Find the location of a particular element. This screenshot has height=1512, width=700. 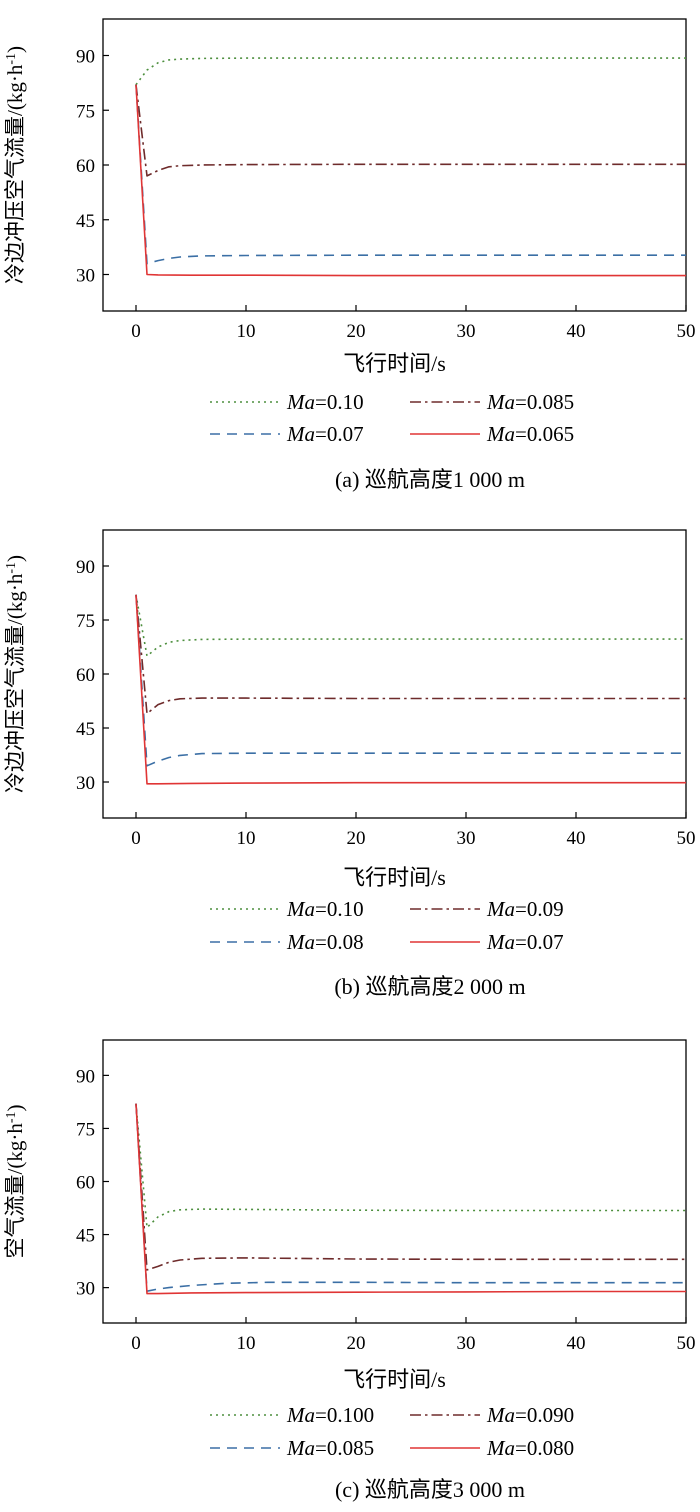

legend-label-4: Ma=0.080 is located at coordinates (530, 1448).